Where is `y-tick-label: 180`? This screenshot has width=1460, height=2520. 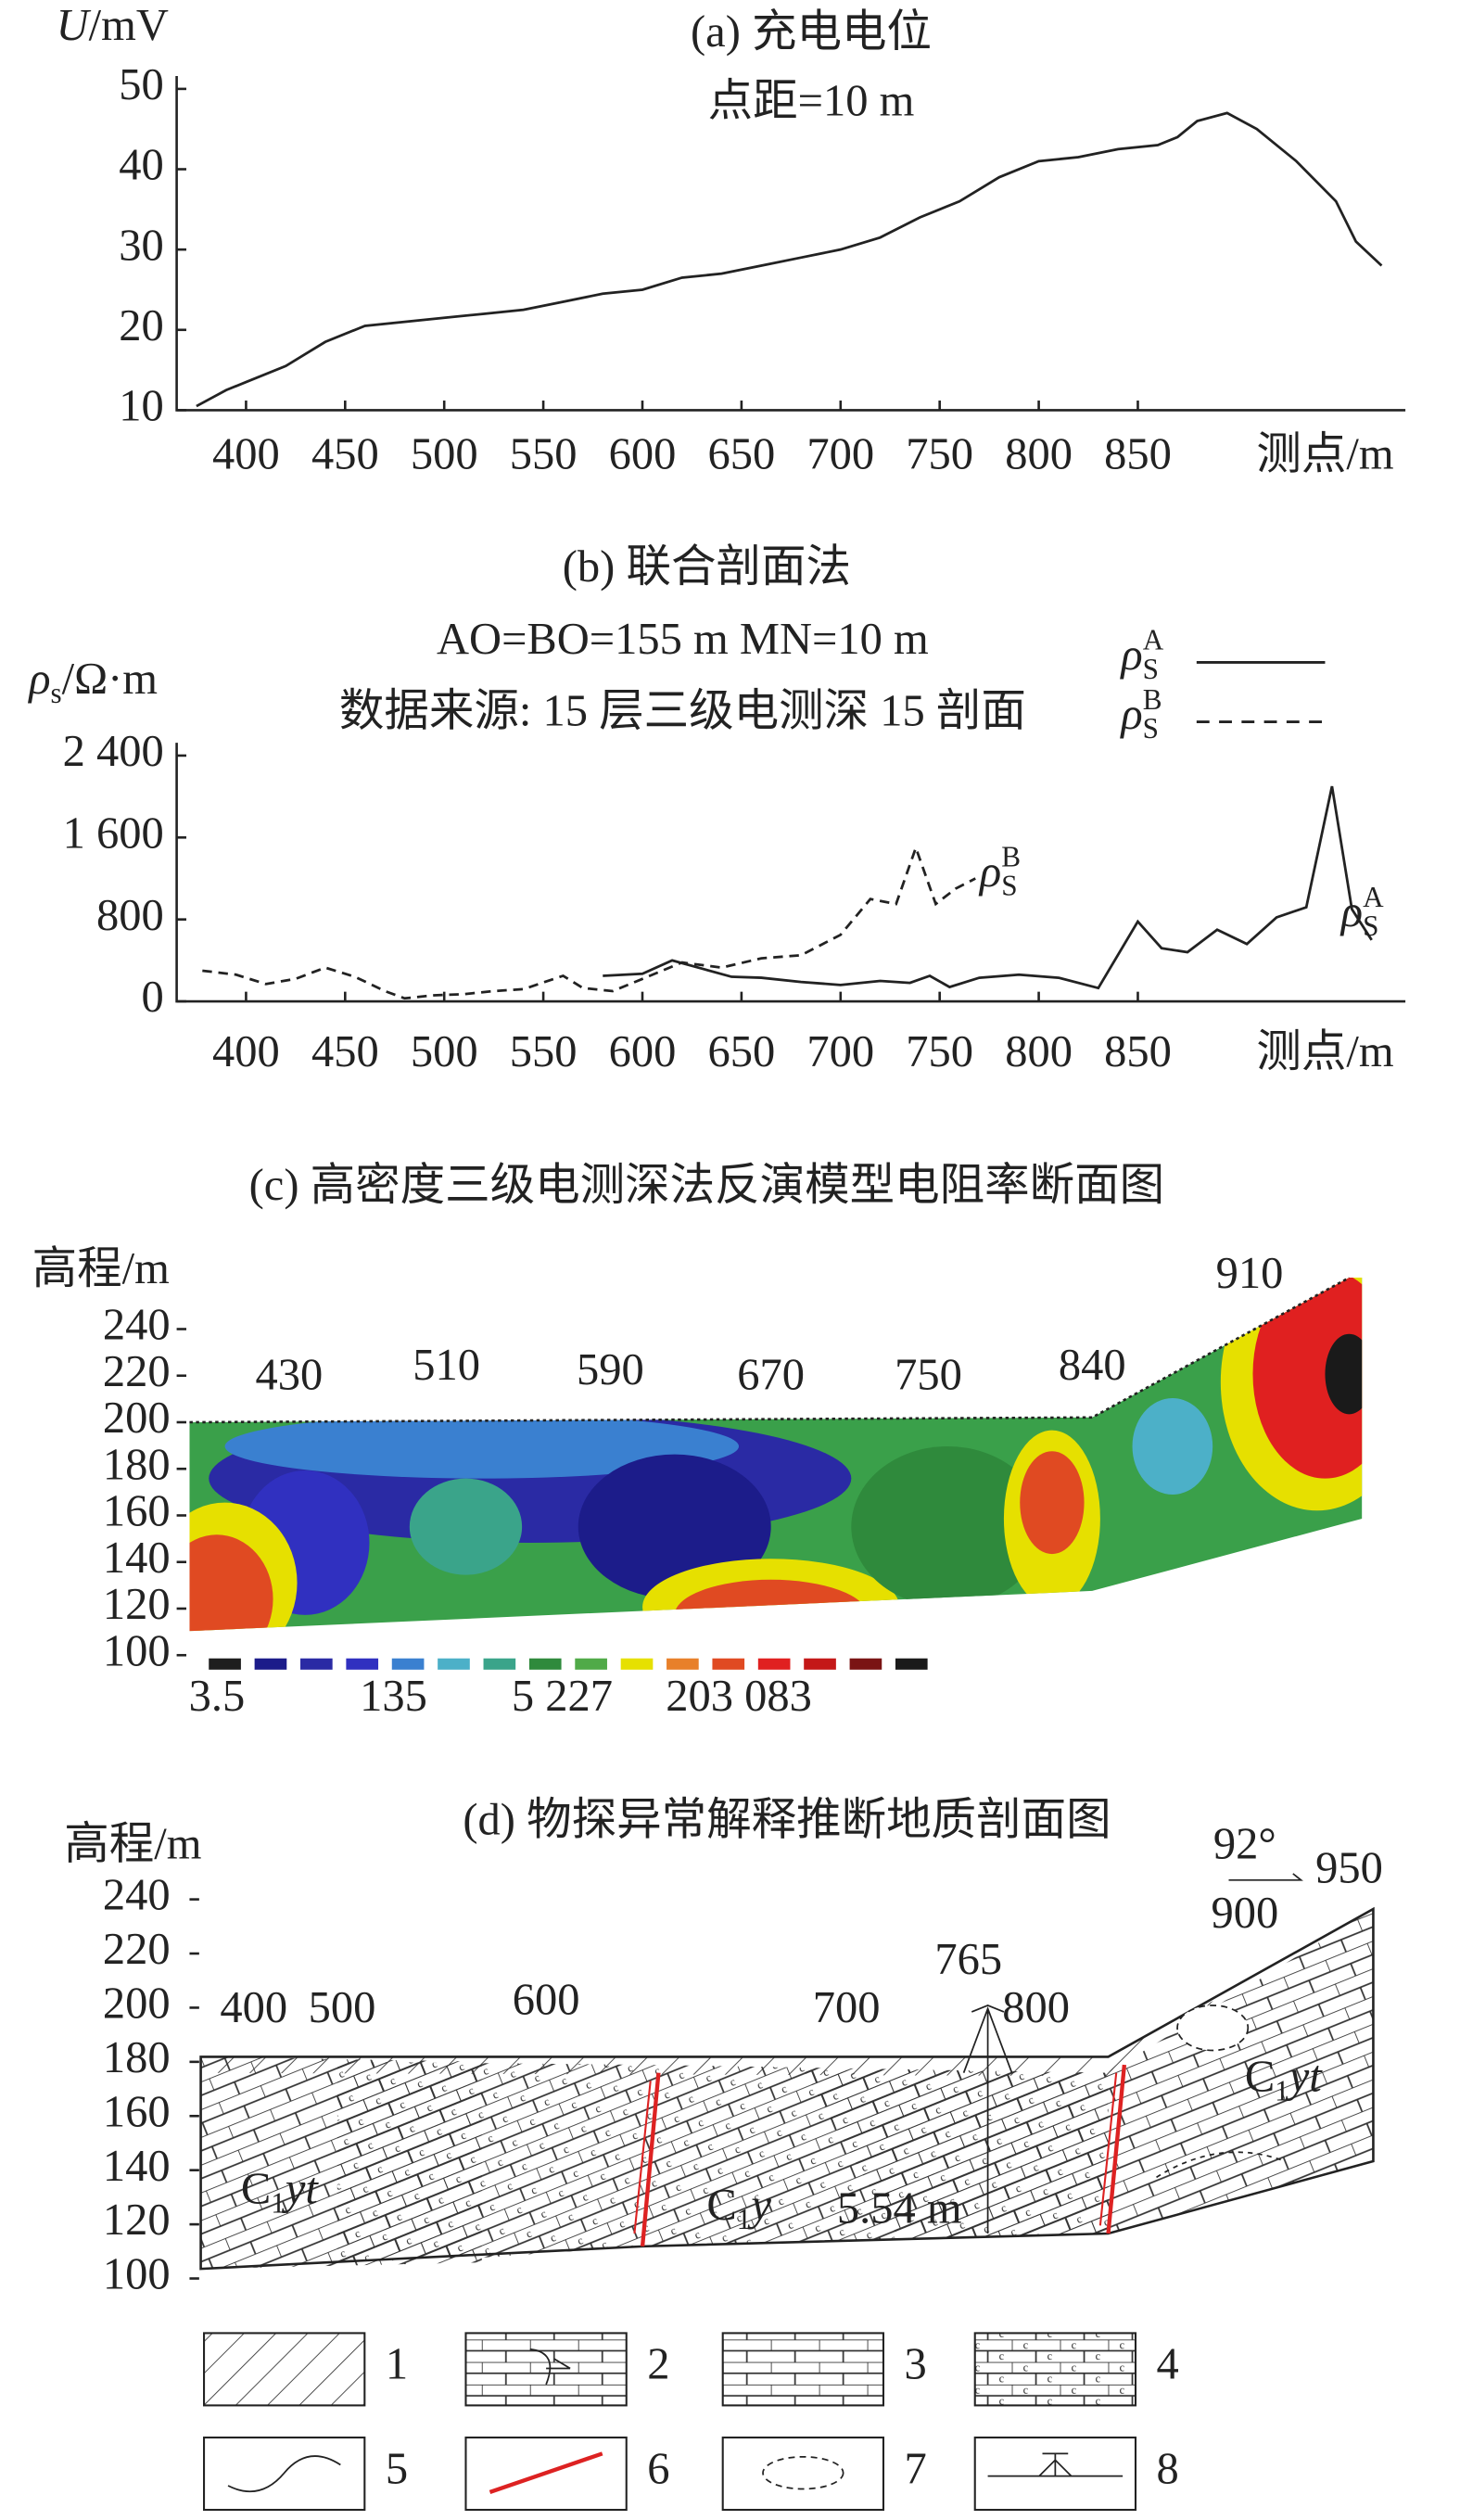 y-tick-label: 180 is located at coordinates (137, 2057).